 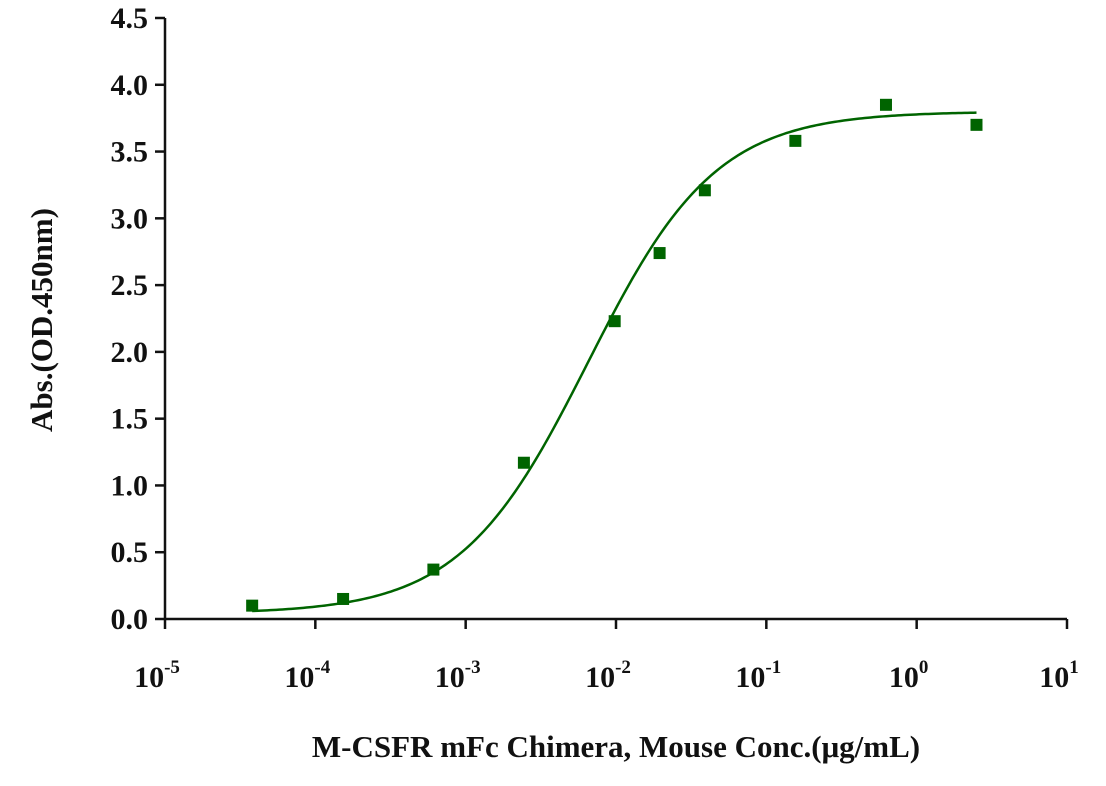 What do you see at coordinates (41, 320) in the screenshot?
I see `y-axis-title: Abs.(OD.450nm)` at bounding box center [41, 320].